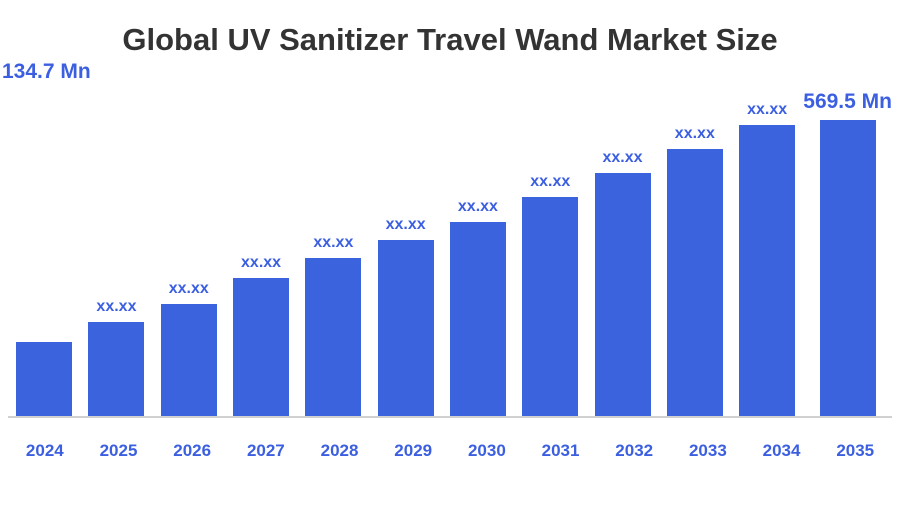 The height and width of the screenshot is (525, 900). What do you see at coordinates (339, 450) in the screenshot?
I see `x-axis-tick-label: 2028` at bounding box center [339, 450].